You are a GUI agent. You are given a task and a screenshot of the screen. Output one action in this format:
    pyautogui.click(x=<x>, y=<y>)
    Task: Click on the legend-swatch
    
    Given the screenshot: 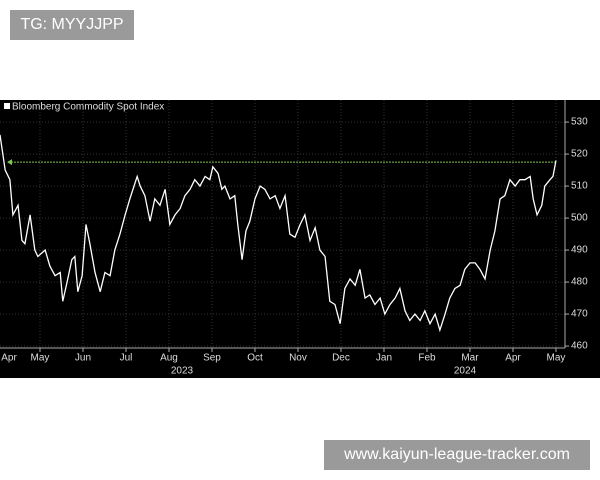 What is the action you would take?
    pyautogui.click(x=7, y=106)
    